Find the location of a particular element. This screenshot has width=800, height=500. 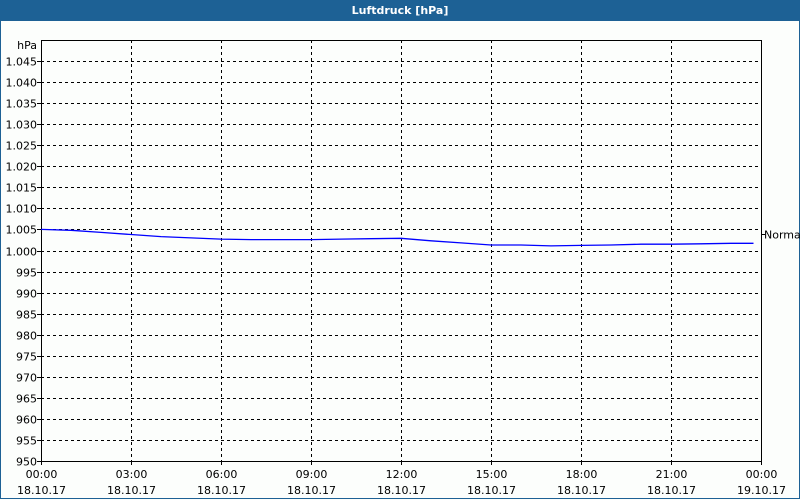

normal-label: Normal is located at coordinates (782, 235).